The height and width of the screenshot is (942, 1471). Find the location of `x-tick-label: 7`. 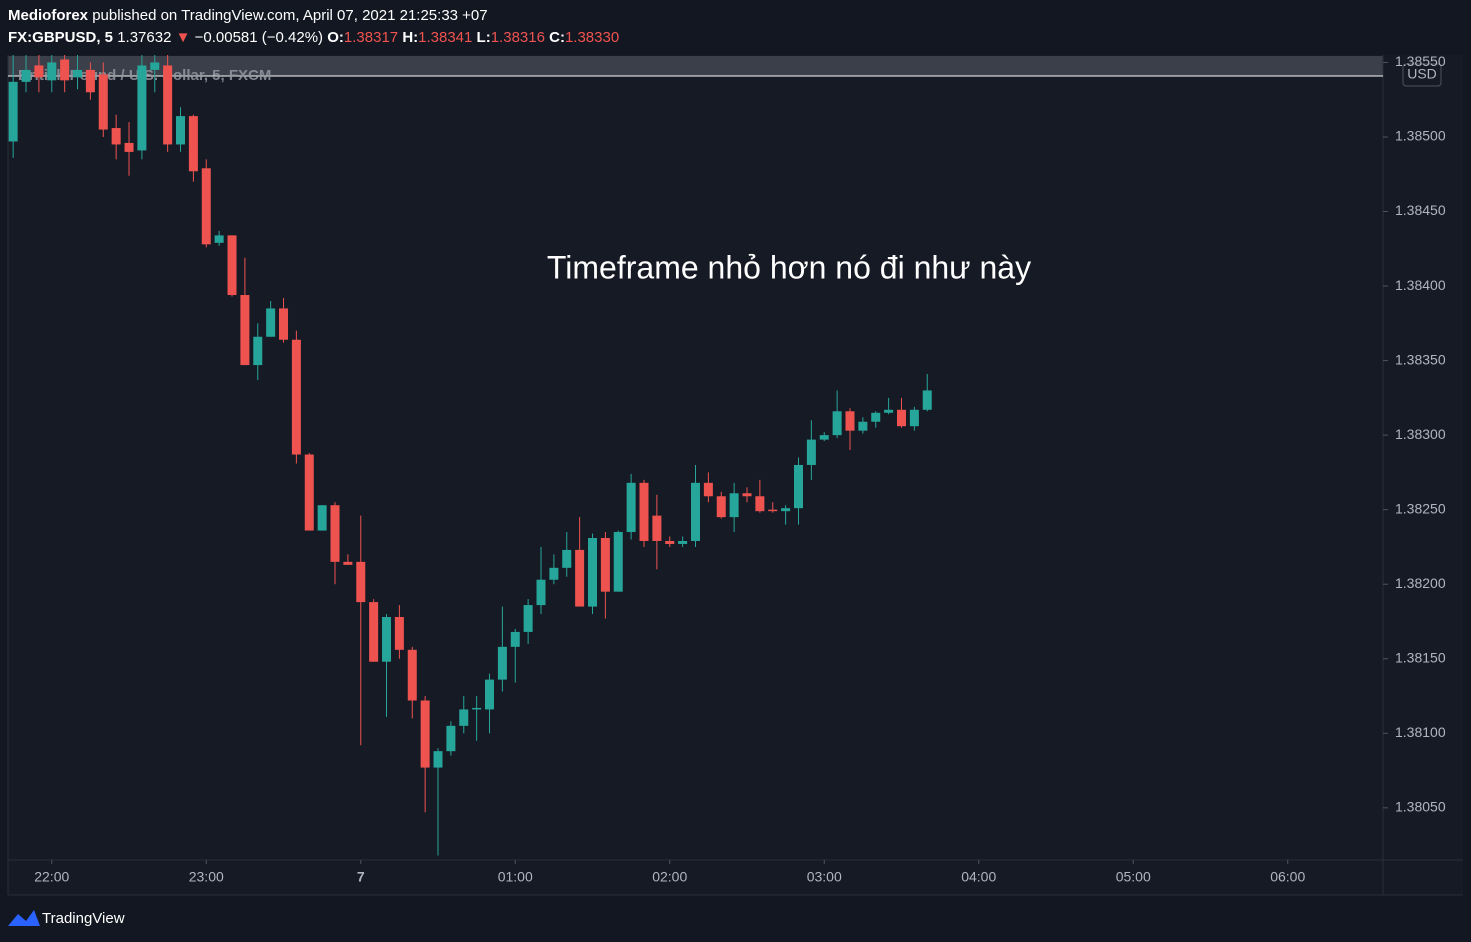

x-tick-label: 7 is located at coordinates (361, 877).